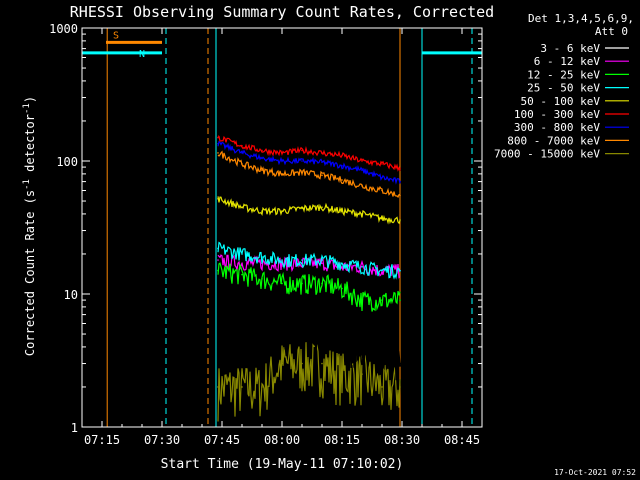  I want to click on legend-label: 3 - 6 keV, so click(570, 48).